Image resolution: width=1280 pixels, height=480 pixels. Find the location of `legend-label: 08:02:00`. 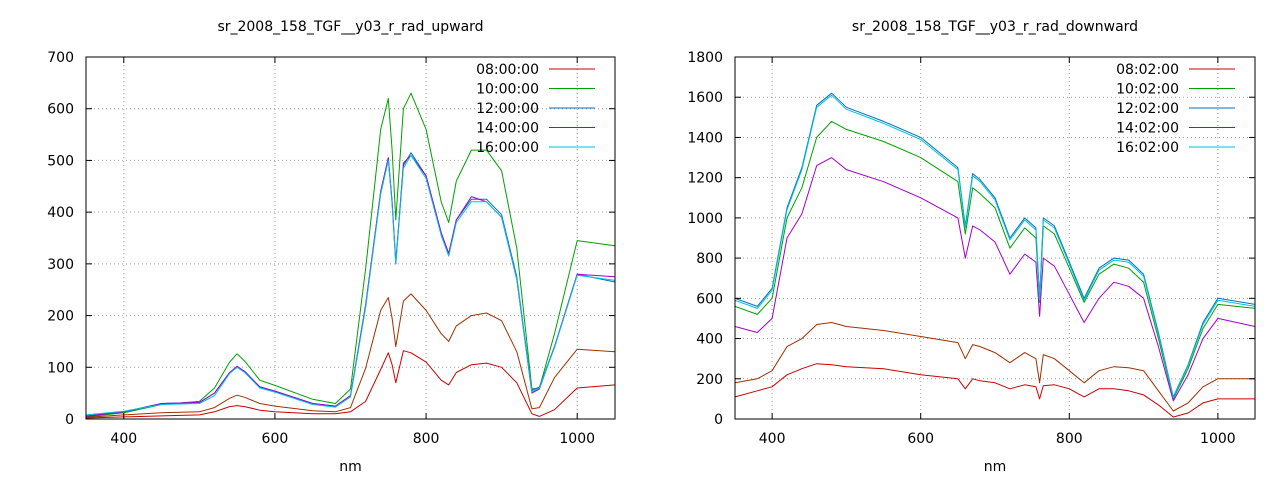

legend-label: 08:02:00 is located at coordinates (1147, 70).